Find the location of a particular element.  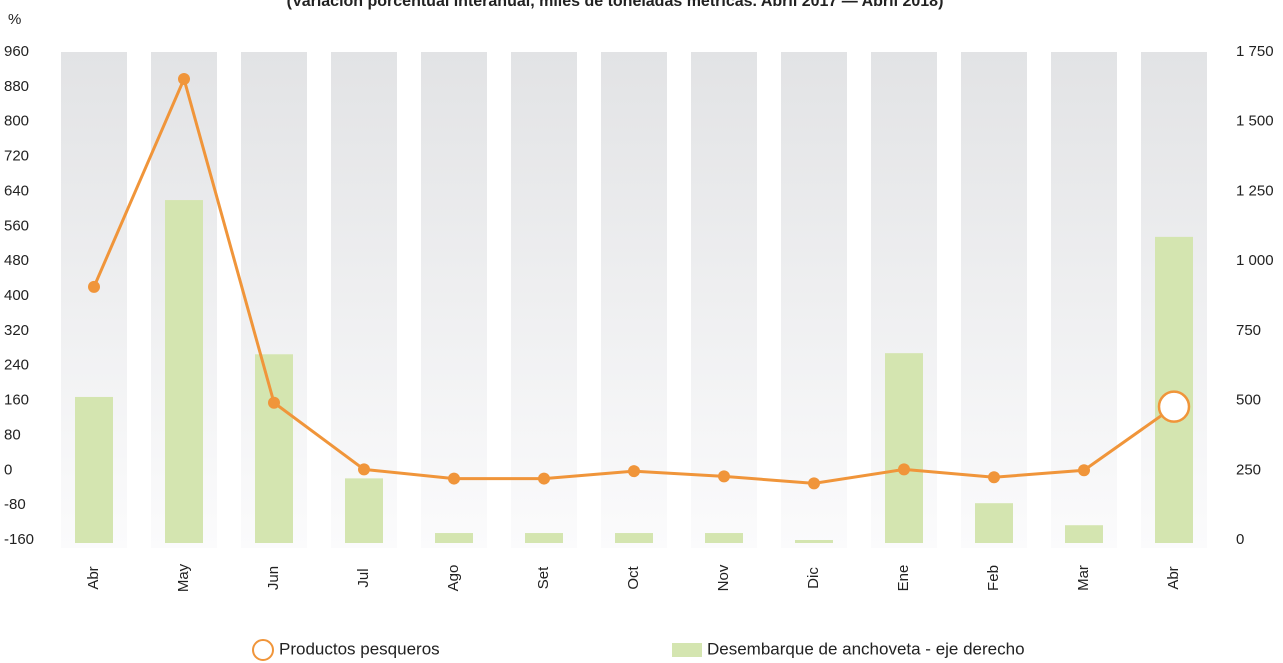

y2-tick-label: 250 is located at coordinates (1248, 469).